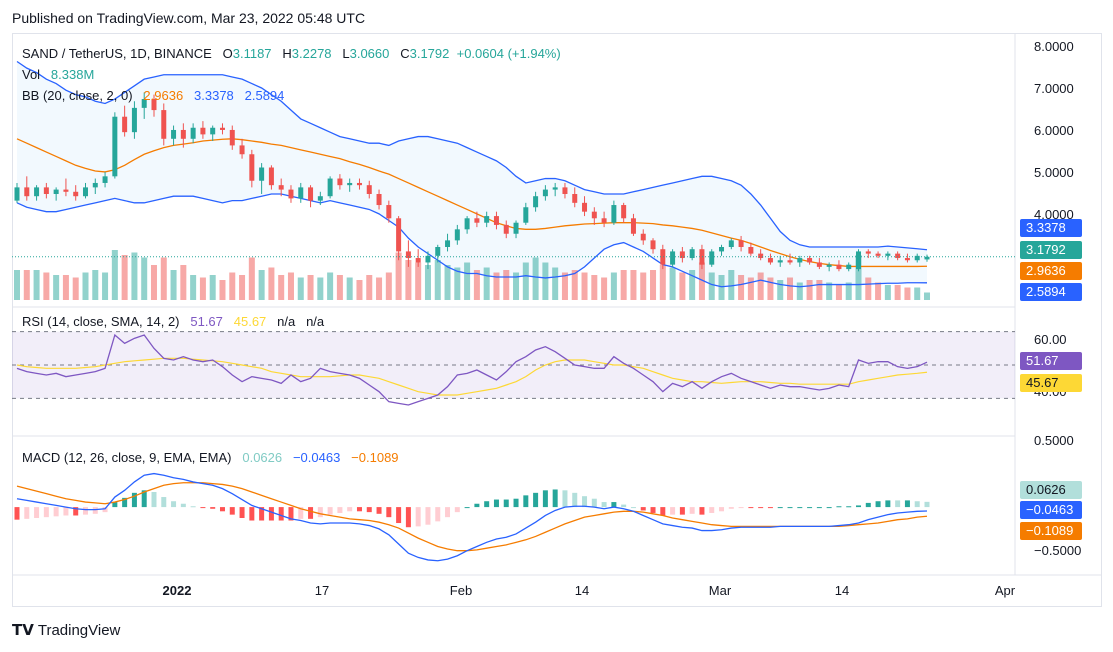  I want to click on bb-upper-value: 3.3378, so click(214, 95).